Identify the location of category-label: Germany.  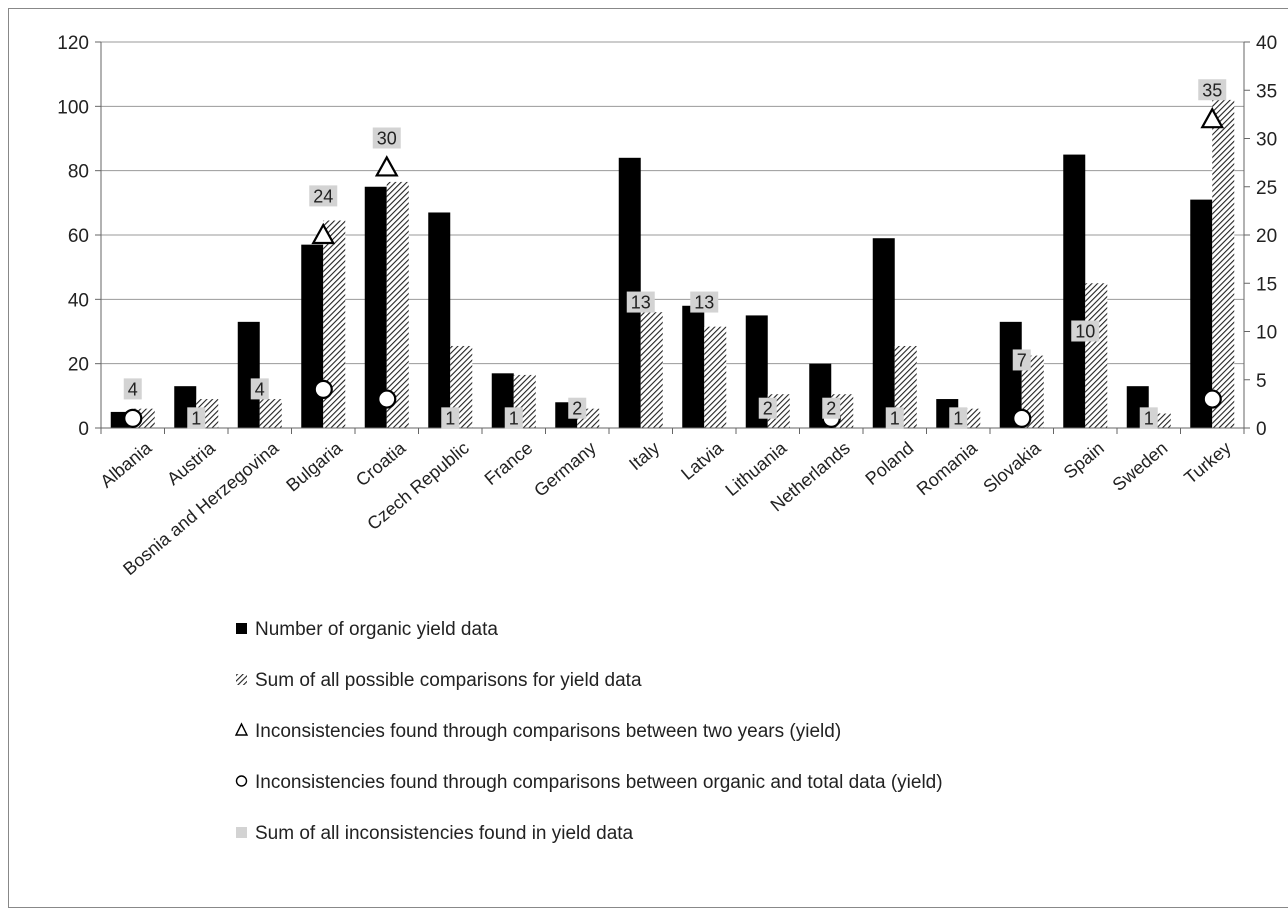
(565, 469).